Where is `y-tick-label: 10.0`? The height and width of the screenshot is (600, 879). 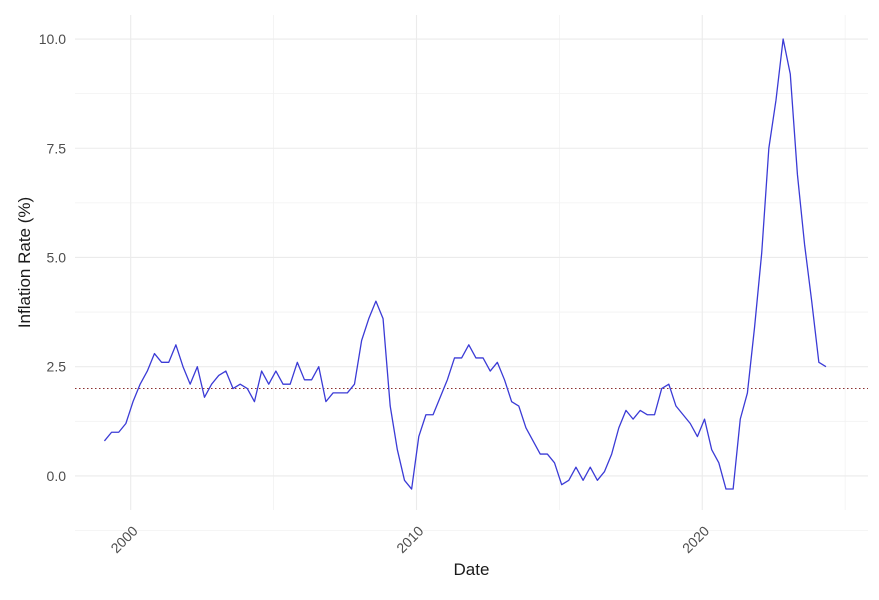
y-tick-label: 10.0 is located at coordinates (52, 39).